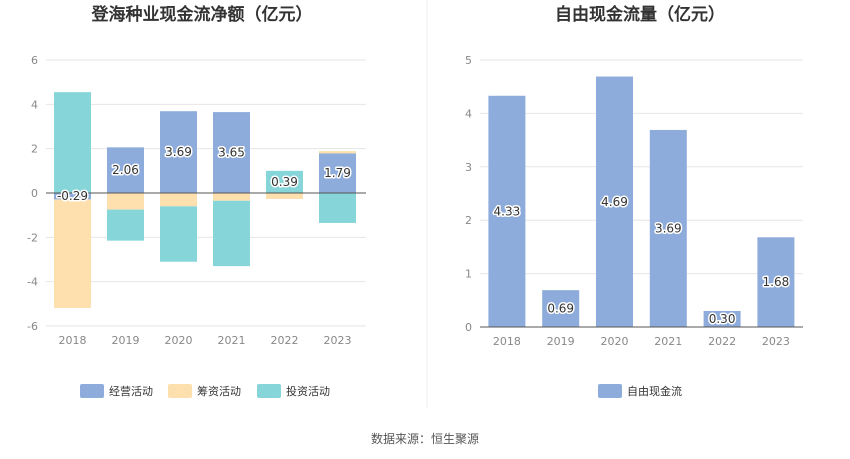 The height and width of the screenshot is (459, 850). I want to click on cashflow-bar-2019-s0, so click(125, 170).